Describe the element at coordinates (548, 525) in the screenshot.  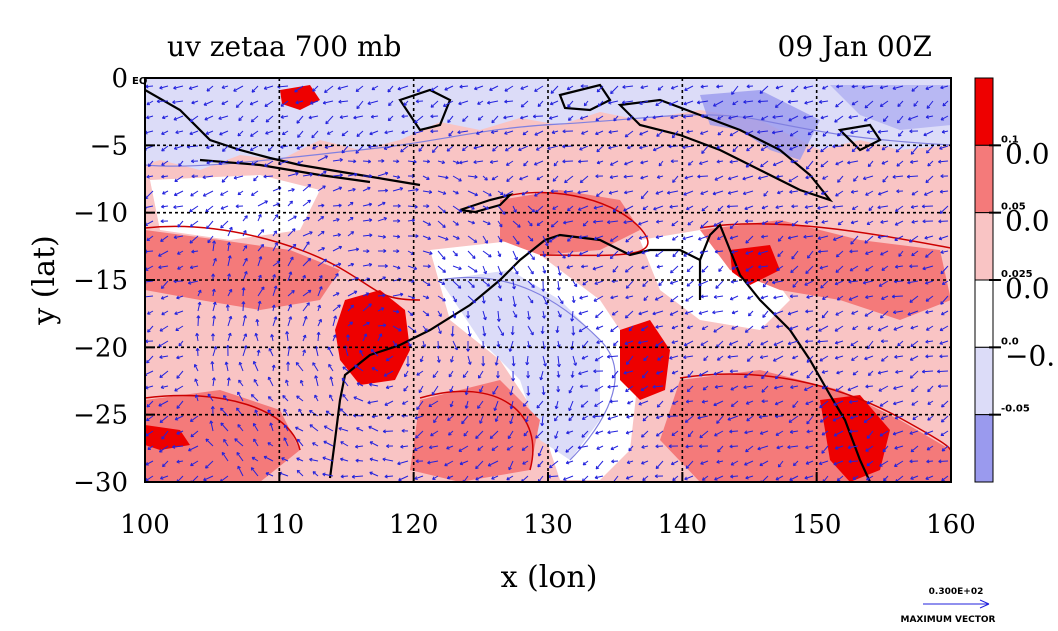
I see `x-tick-label: 130` at that location.